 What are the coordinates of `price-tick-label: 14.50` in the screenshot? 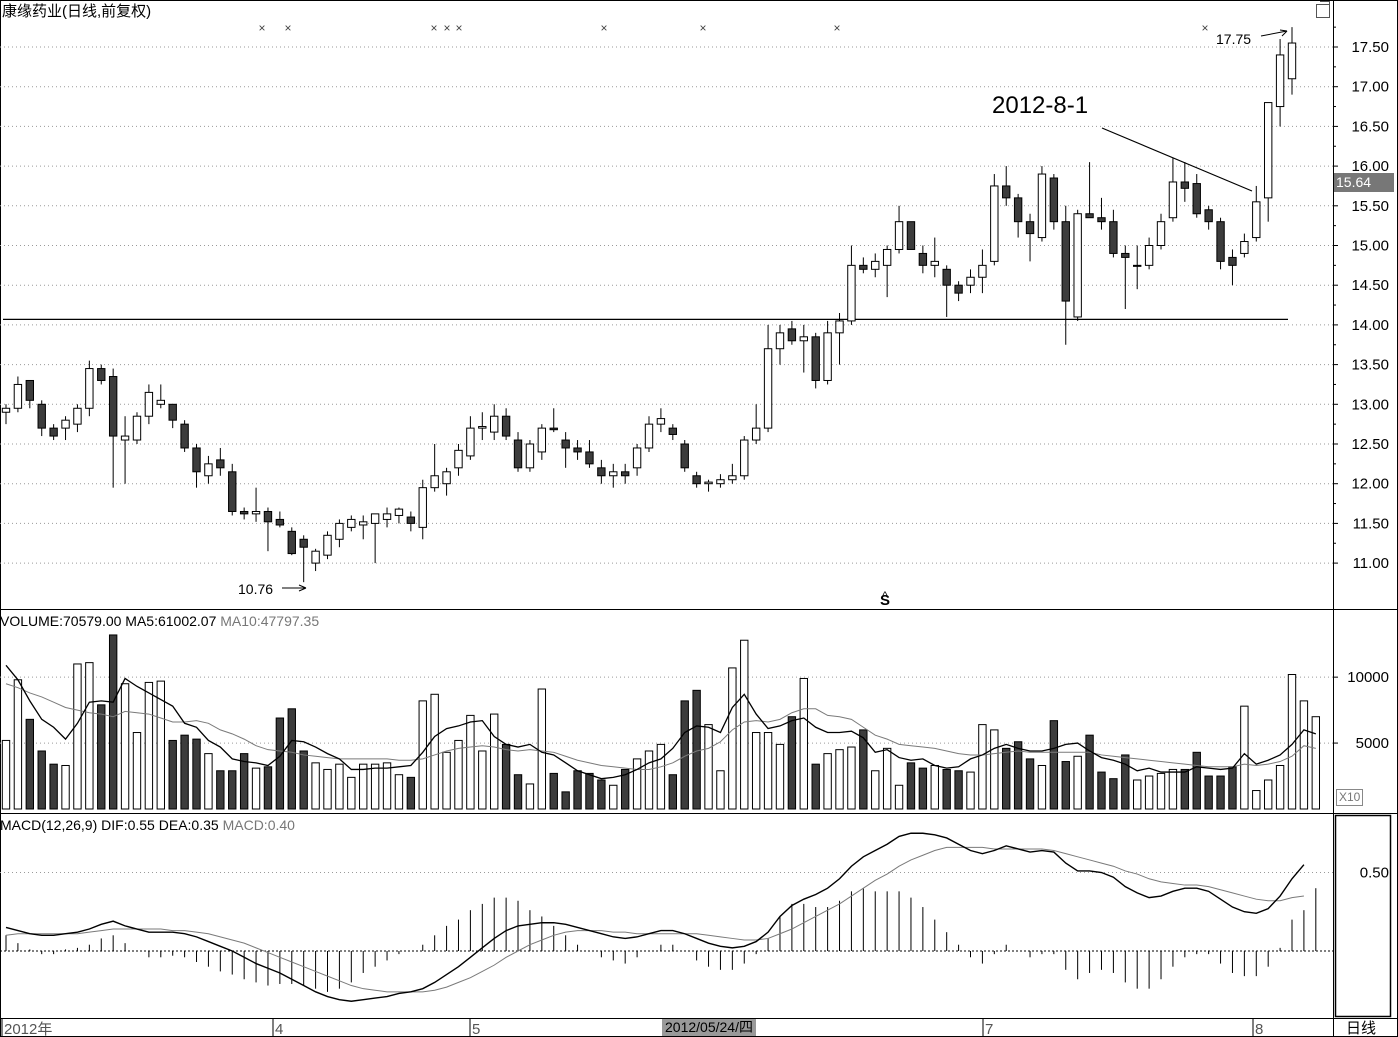 It's located at (1370, 285).